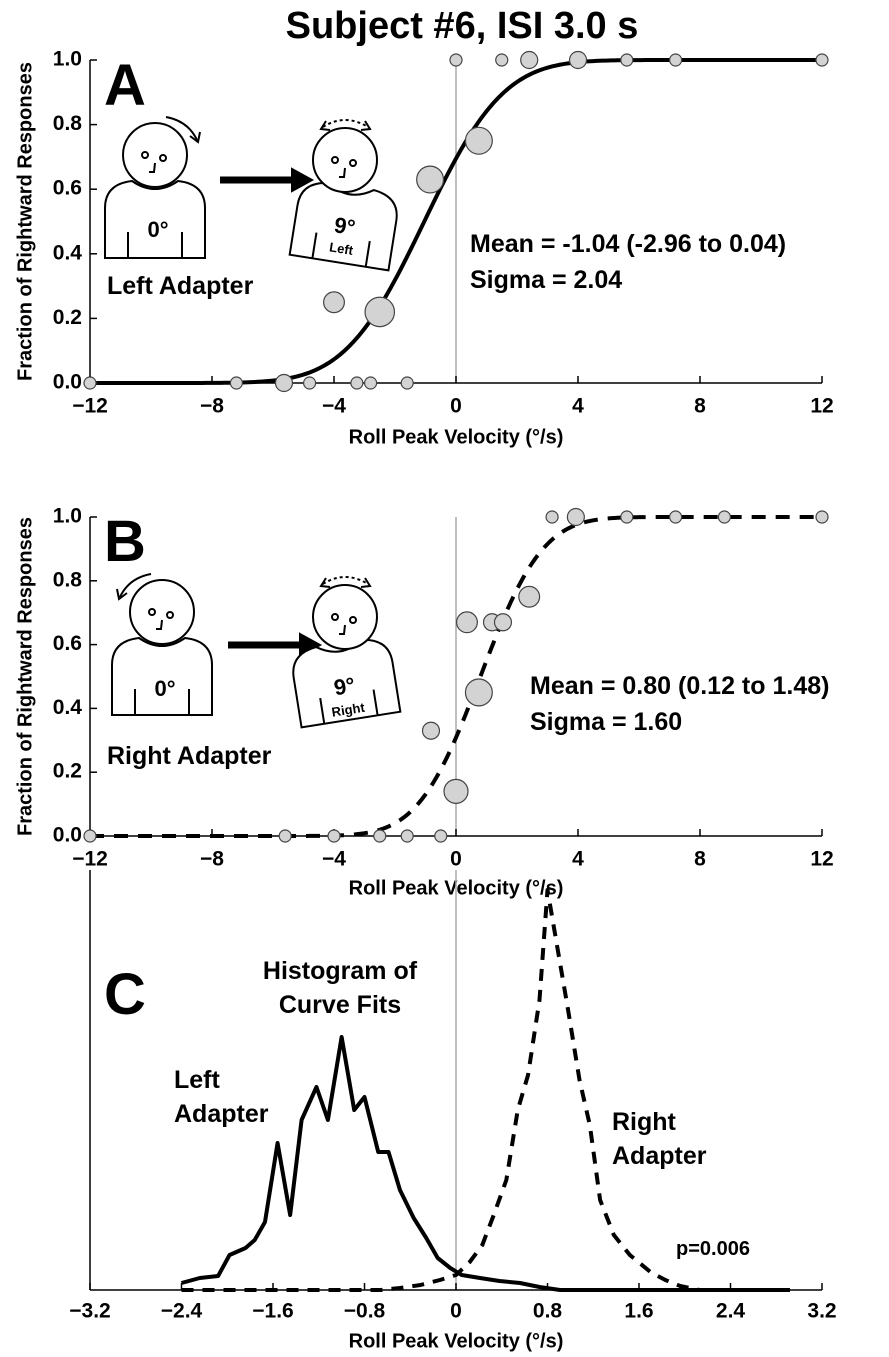  Describe the element at coordinates (341, 248) in the screenshot. I see `direction: Left` at that location.